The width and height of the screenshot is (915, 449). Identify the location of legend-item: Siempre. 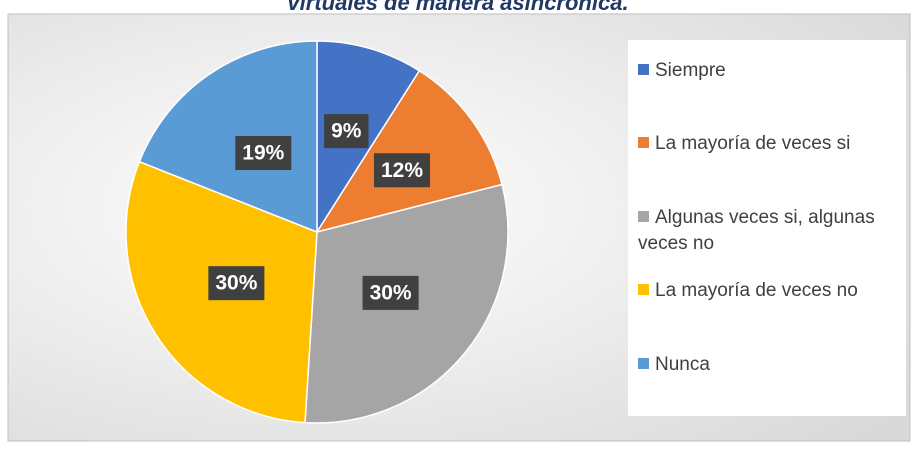
(769, 71).